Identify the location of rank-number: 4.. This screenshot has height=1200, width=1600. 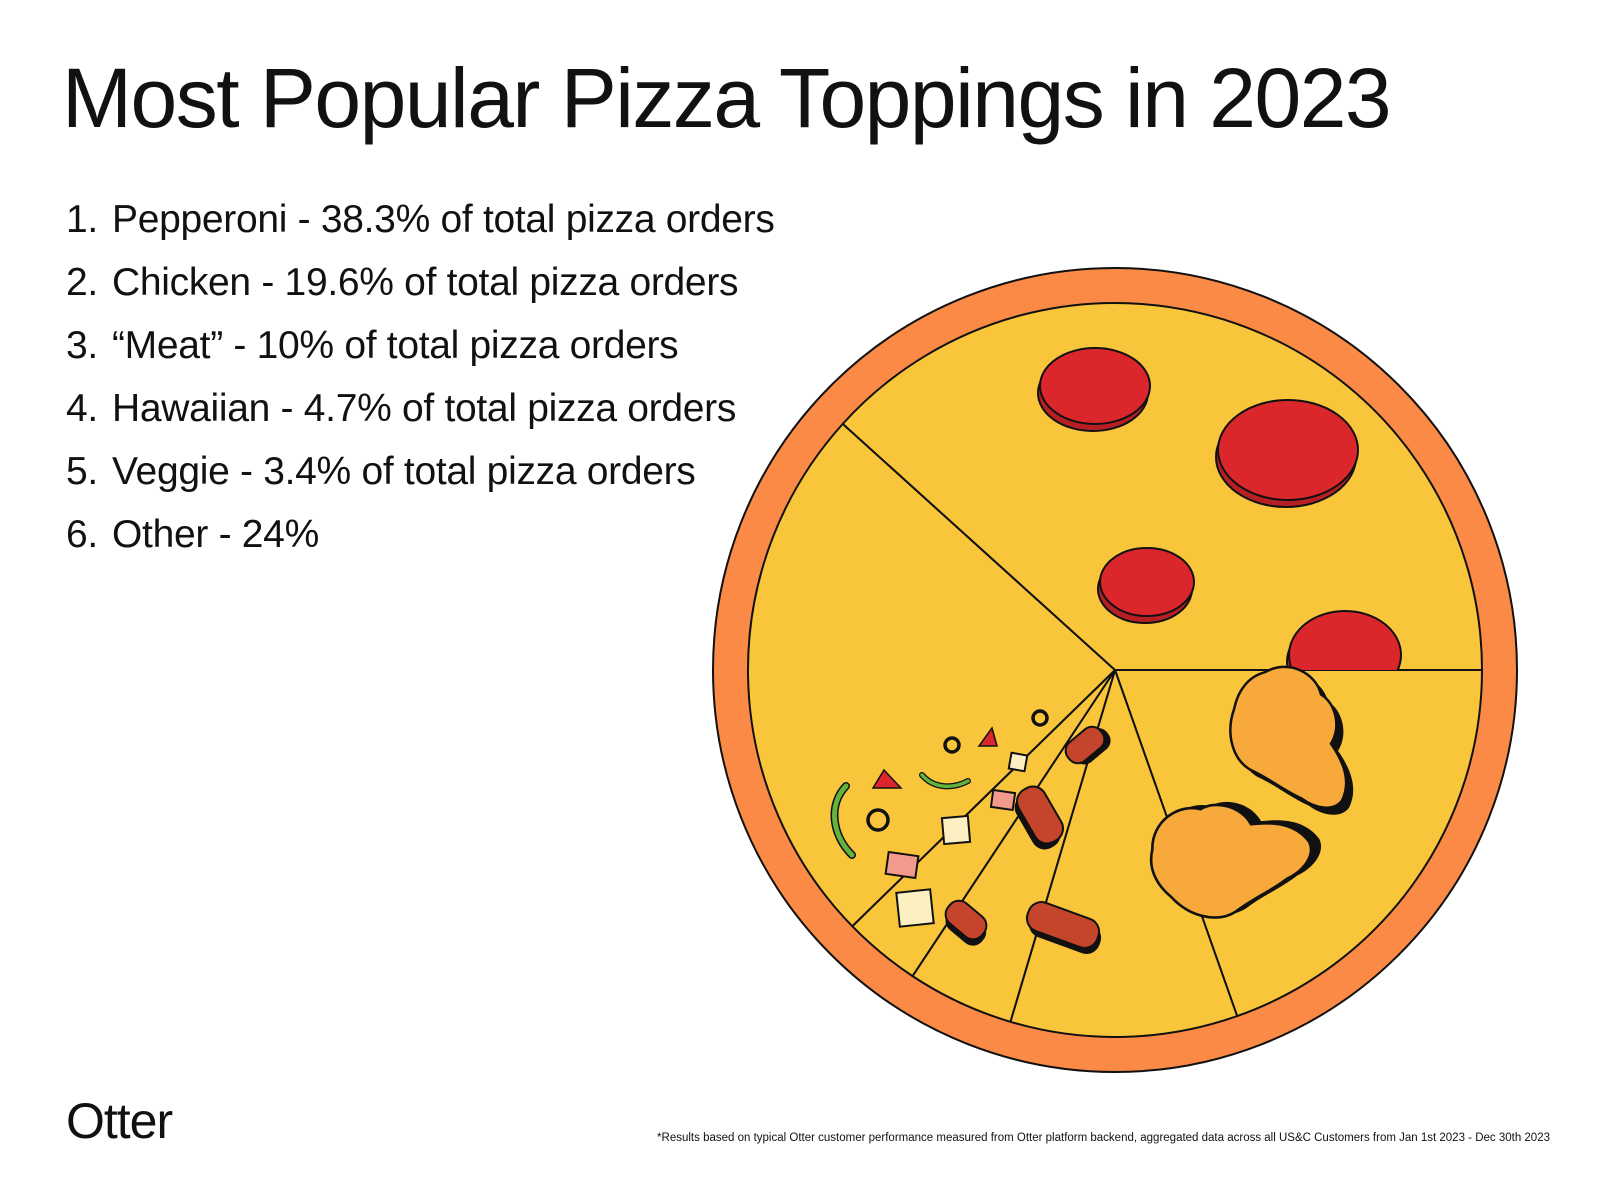
(82, 408).